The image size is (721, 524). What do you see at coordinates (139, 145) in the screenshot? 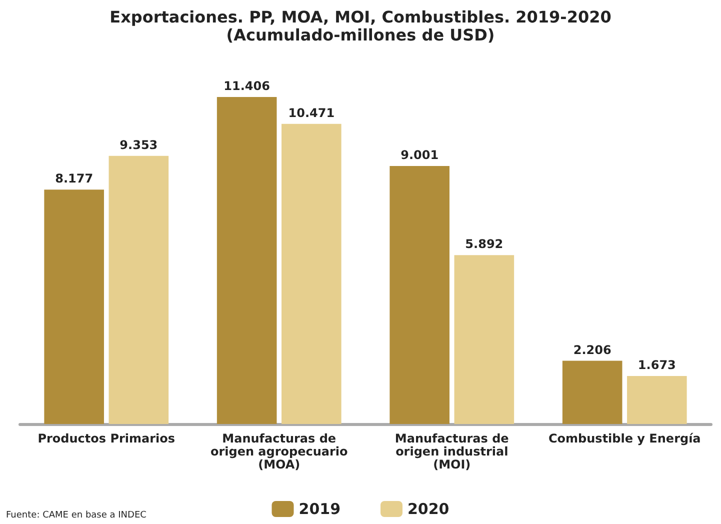
I see `data-label: 9.353` at bounding box center [139, 145].